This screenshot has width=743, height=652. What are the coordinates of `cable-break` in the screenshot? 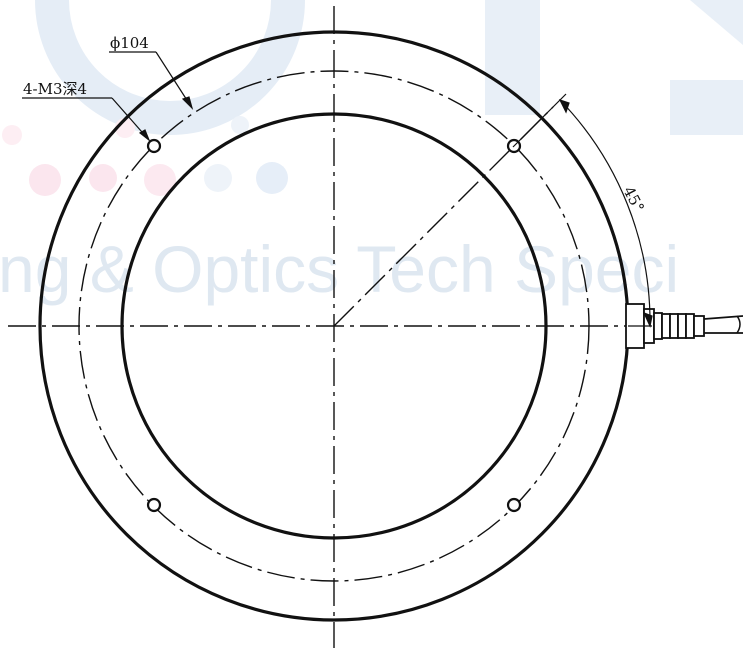 It's located at (738, 324).